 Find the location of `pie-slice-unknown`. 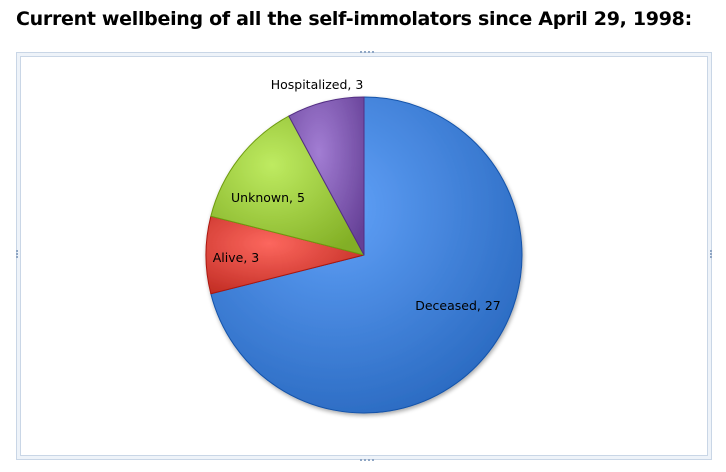

pie-slice-unknown is located at coordinates (287, 185).